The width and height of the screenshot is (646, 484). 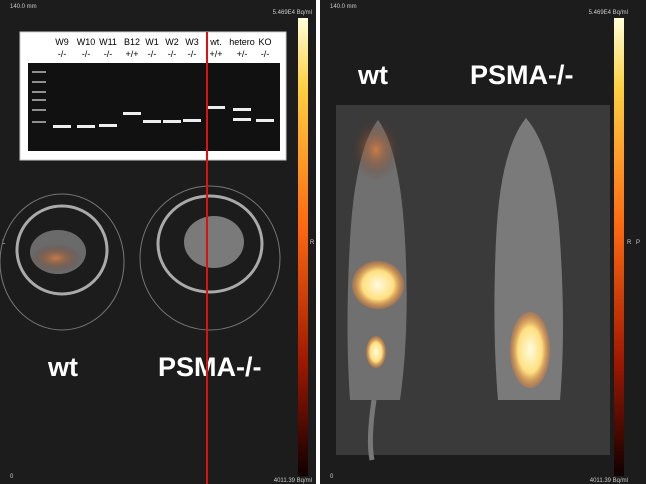 I want to click on lane-name: wt., so click(x=215, y=42).